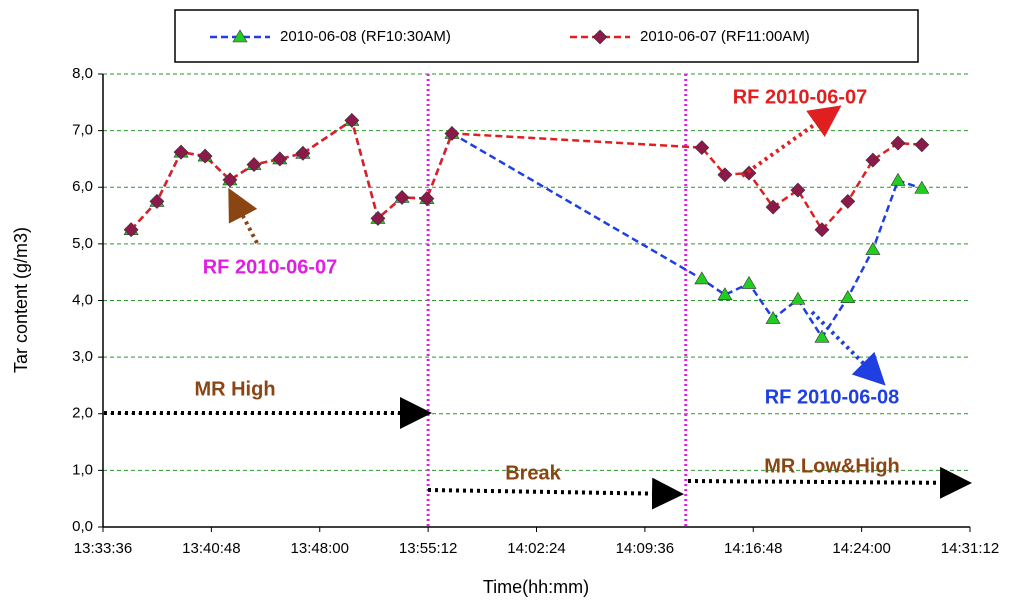 Image resolution: width=1013 pixels, height=602 pixels. Describe the element at coordinates (861, 548) in the screenshot. I see `x-tick-label: 14:24:00` at that location.